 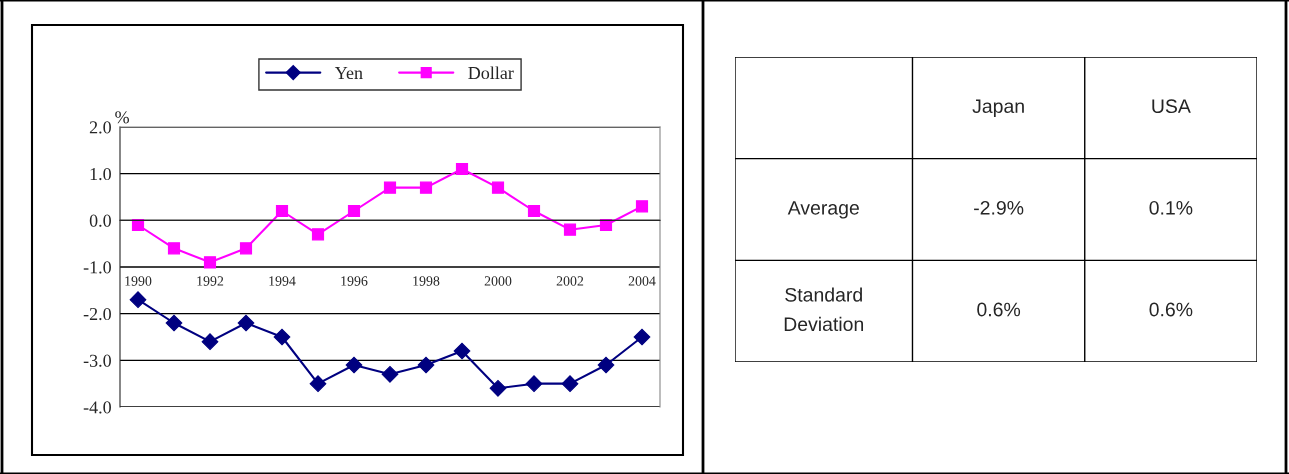 What do you see at coordinates (122, 117) in the screenshot?
I see `y-axis-title: %` at bounding box center [122, 117].